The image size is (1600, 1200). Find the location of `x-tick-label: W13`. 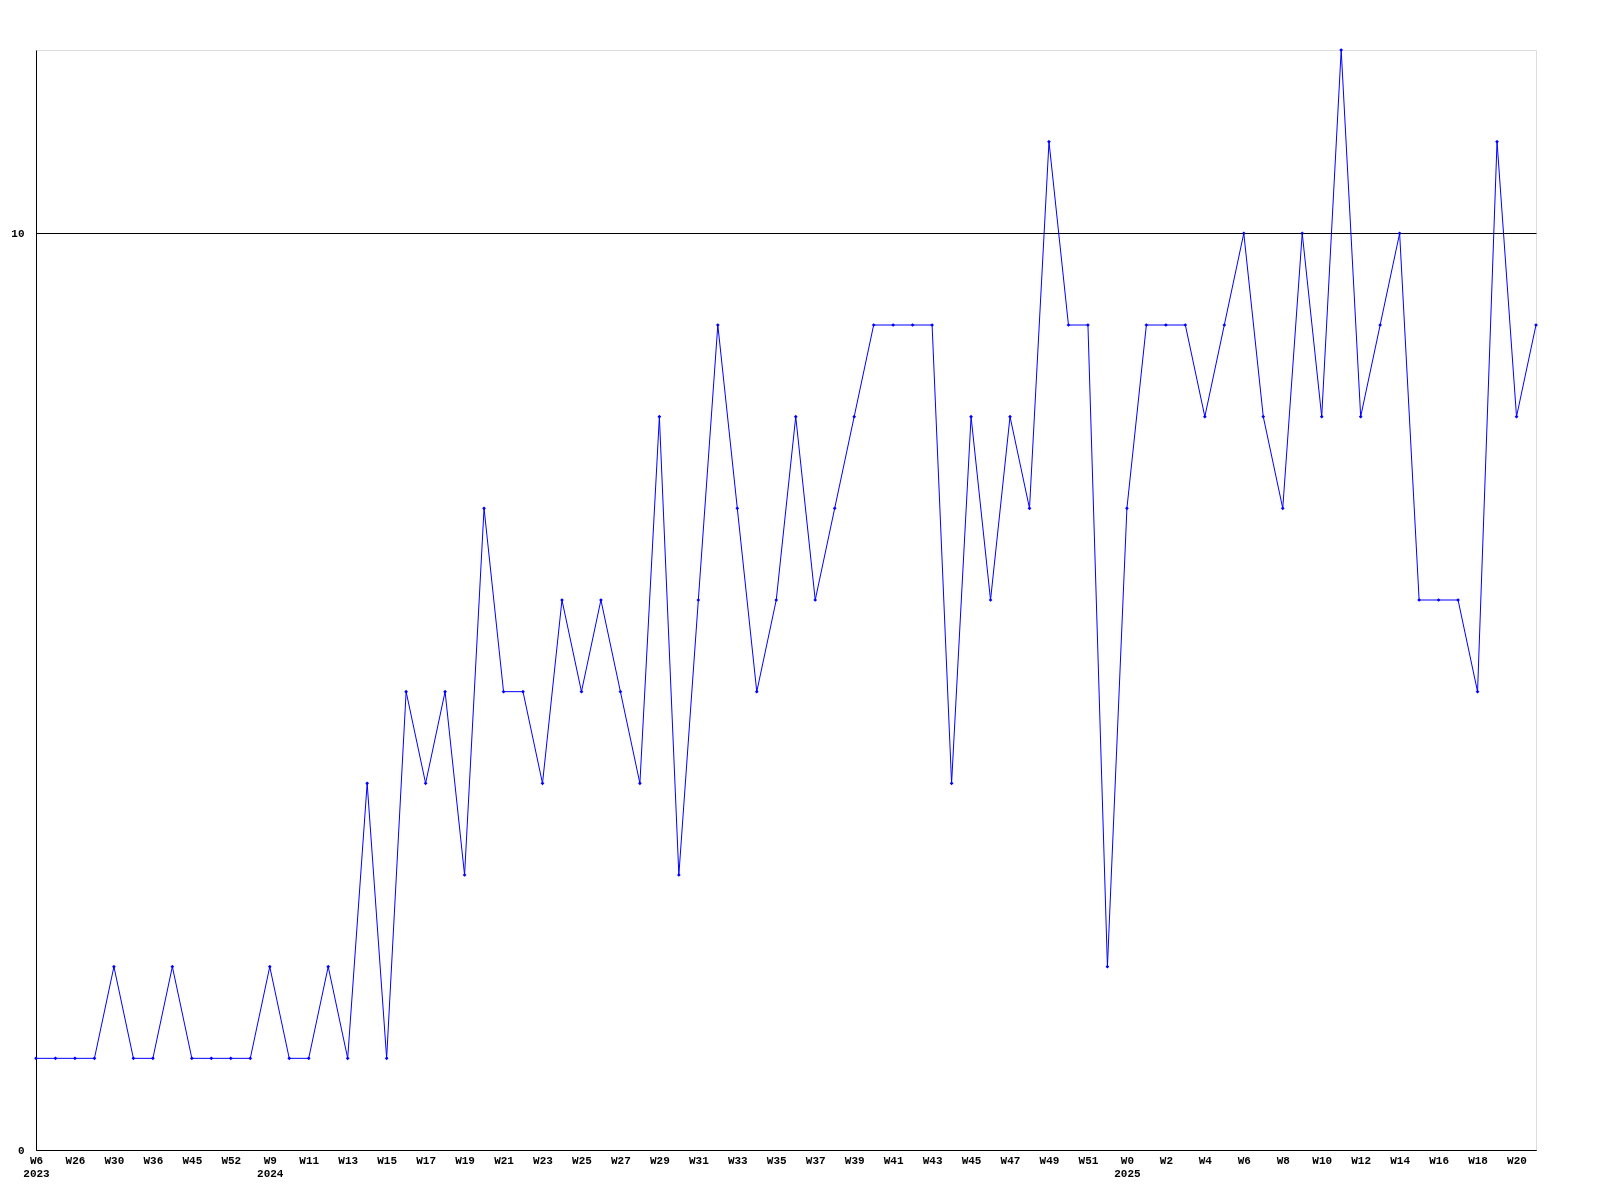

x-tick-label: W13 is located at coordinates (348, 1160).